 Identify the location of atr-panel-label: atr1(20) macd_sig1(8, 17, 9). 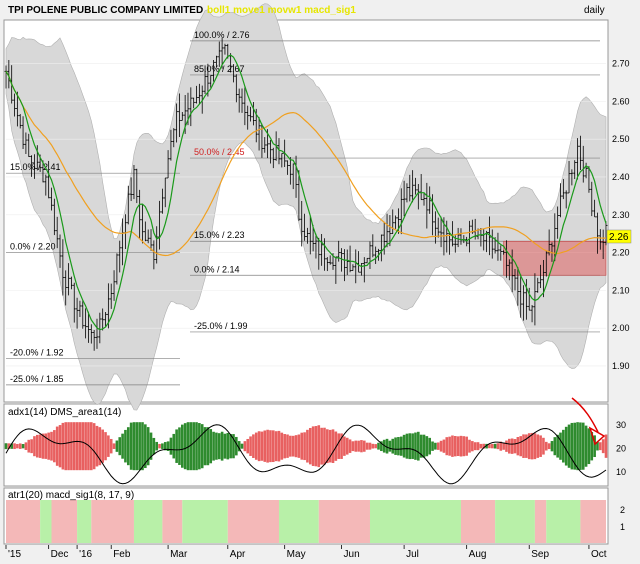
(71, 495).